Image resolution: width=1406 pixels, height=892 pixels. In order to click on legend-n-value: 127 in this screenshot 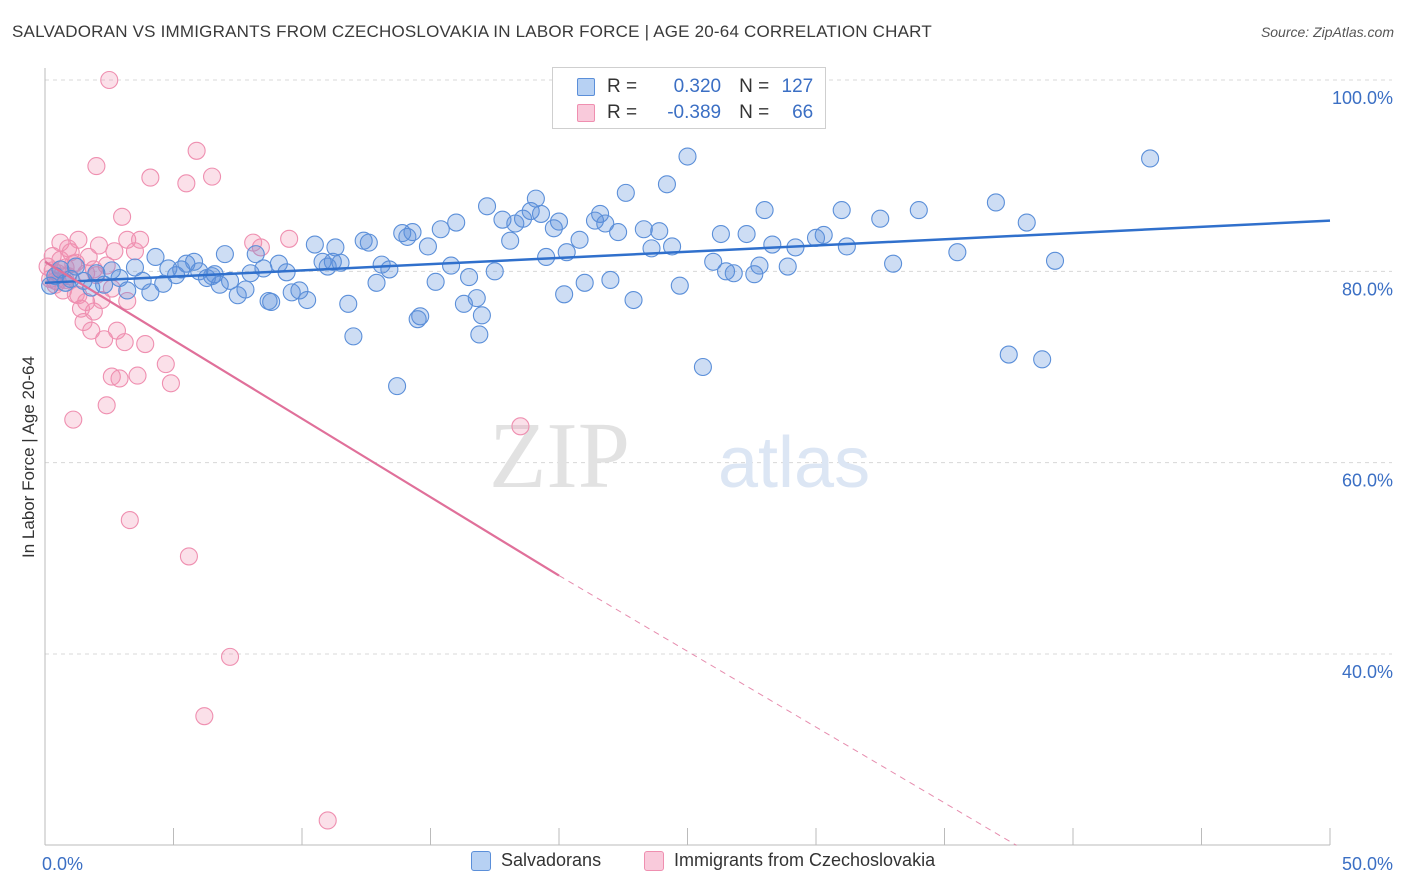, I will do `click(797, 86)`.